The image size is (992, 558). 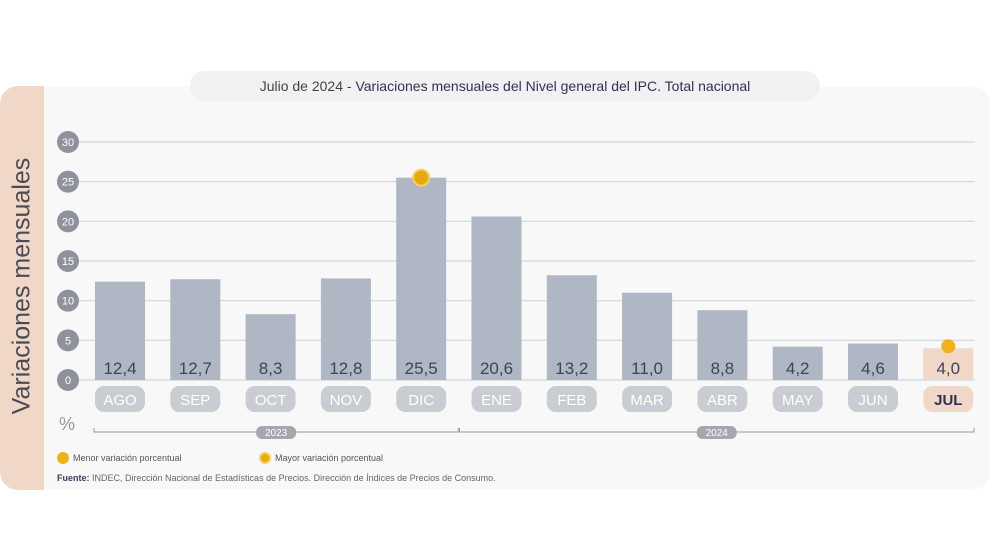 I want to click on bar-feb, so click(x=571, y=327).